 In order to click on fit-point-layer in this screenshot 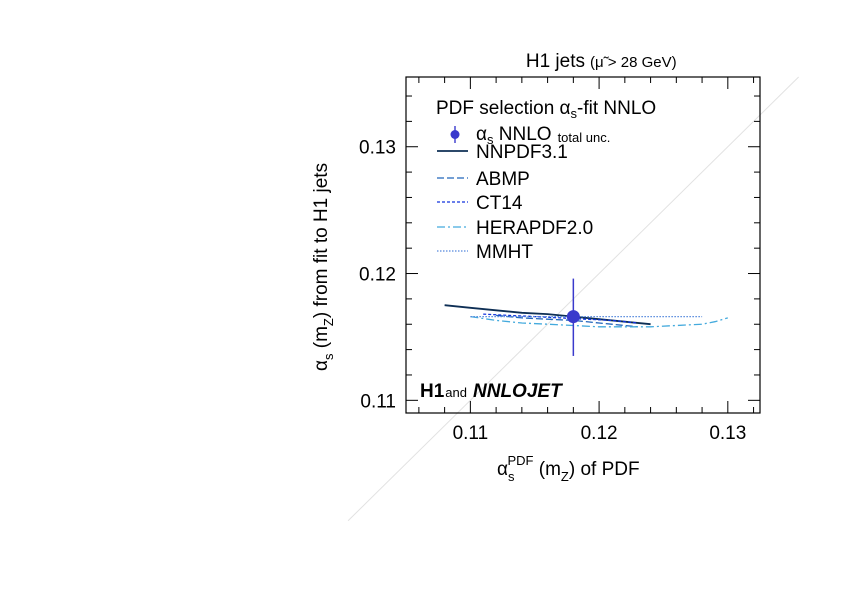, I will do `click(573, 317)`.